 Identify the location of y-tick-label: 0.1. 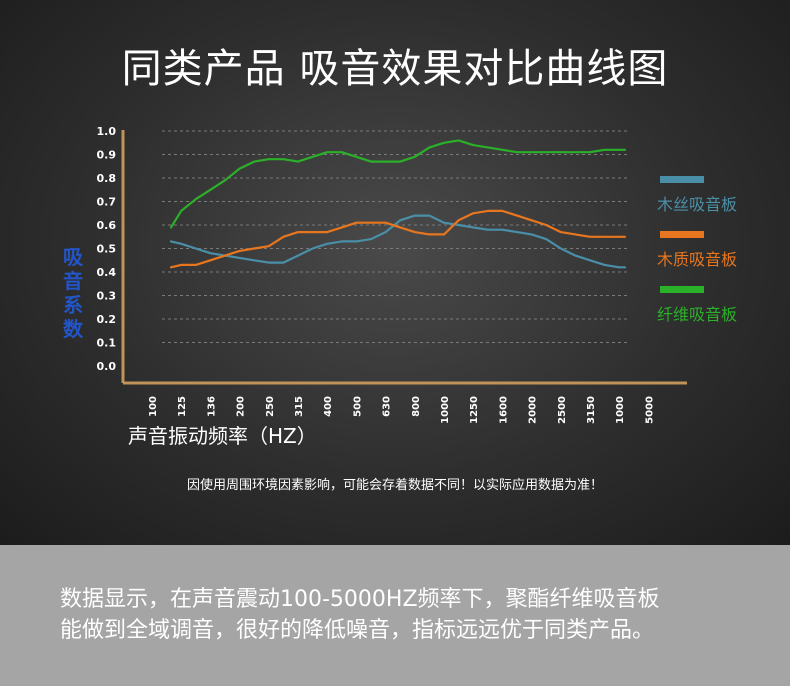
(107, 343).